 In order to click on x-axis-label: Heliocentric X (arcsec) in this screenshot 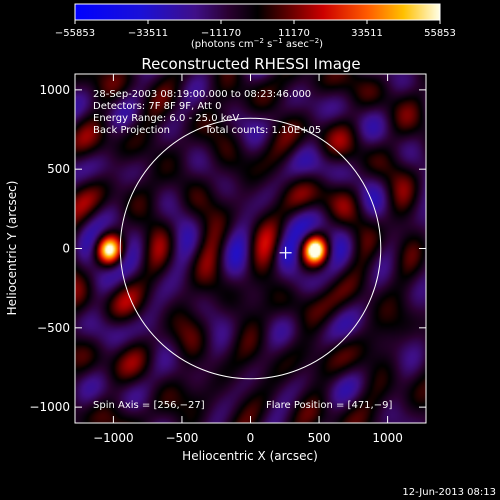, I will do `click(250, 456)`.